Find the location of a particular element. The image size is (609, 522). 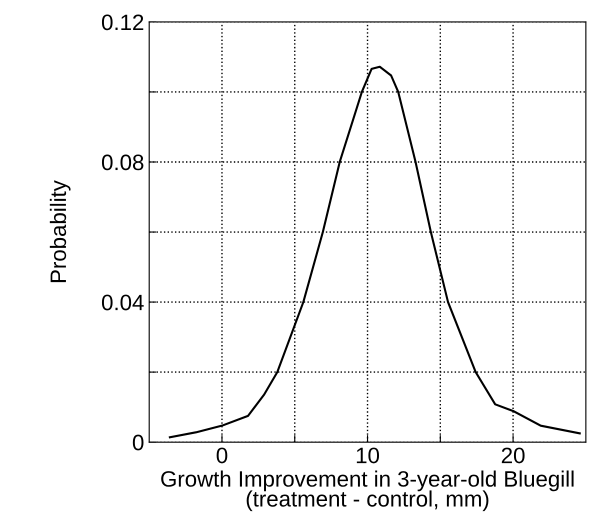

y-tick-label: 0.04 is located at coordinates (123, 302).